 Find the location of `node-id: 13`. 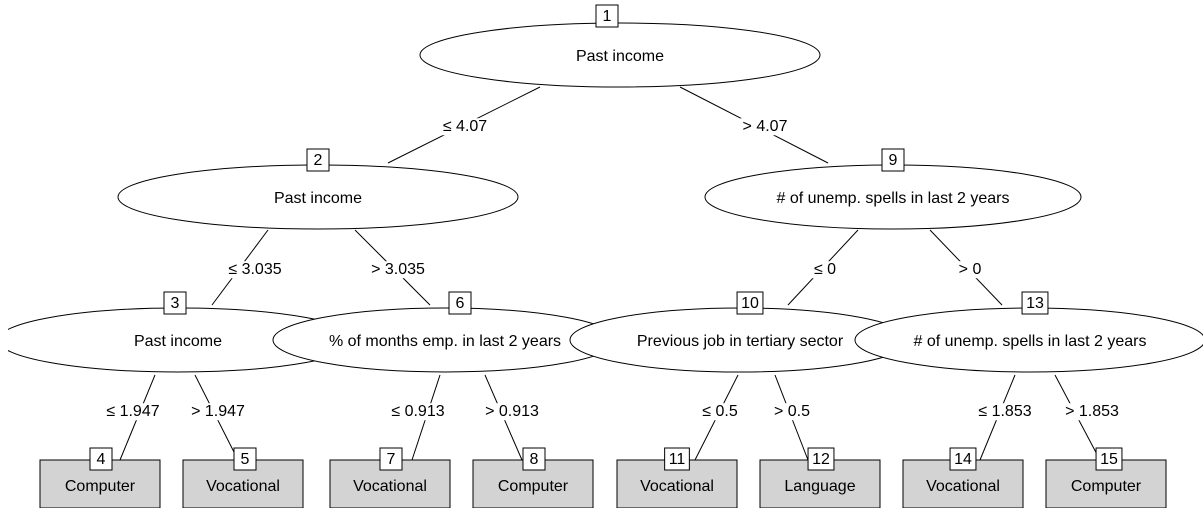

node-id: 13 is located at coordinates (1035, 303).